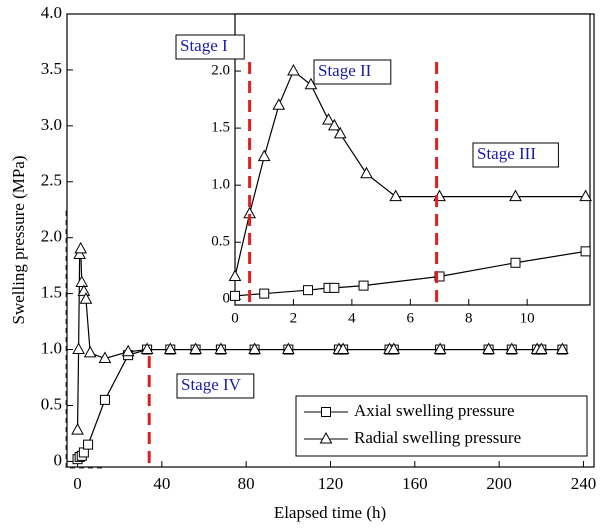  Describe the element at coordinates (18, 239) in the screenshot. I see `y-axis-label: Swelling pressure (MPa)` at that location.